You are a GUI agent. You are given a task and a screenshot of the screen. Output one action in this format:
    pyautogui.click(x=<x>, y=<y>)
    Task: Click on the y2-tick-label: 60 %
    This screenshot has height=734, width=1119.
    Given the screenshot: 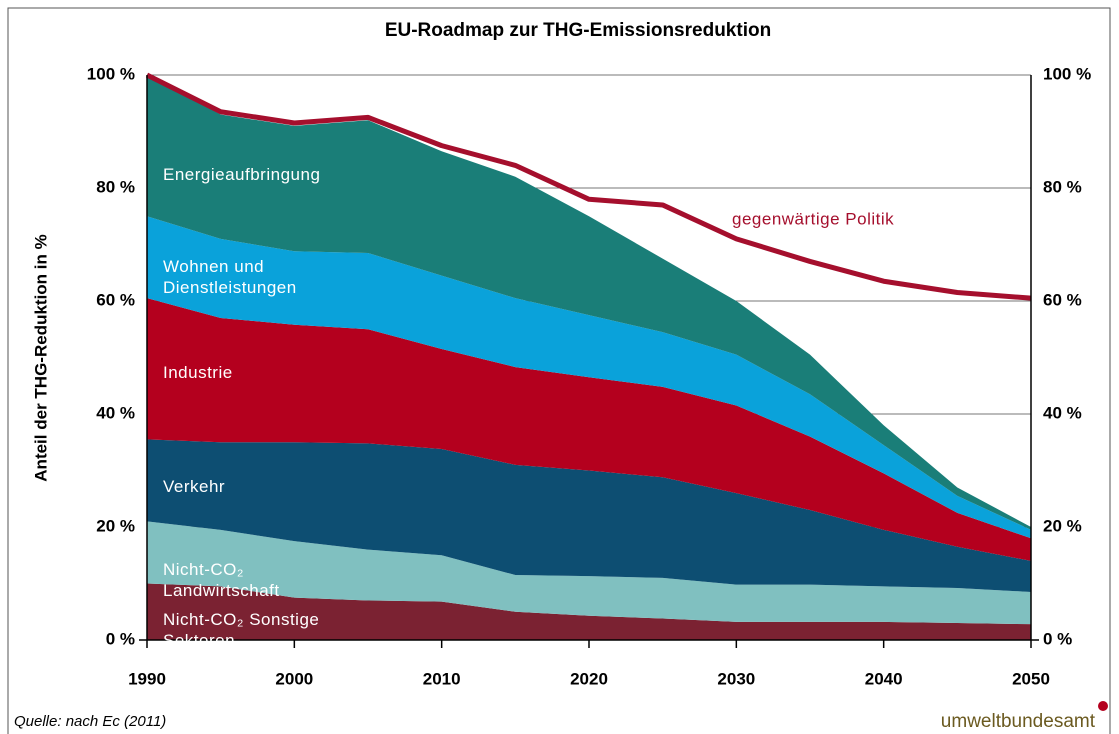 What is the action you would take?
    pyautogui.click(x=1062, y=299)
    